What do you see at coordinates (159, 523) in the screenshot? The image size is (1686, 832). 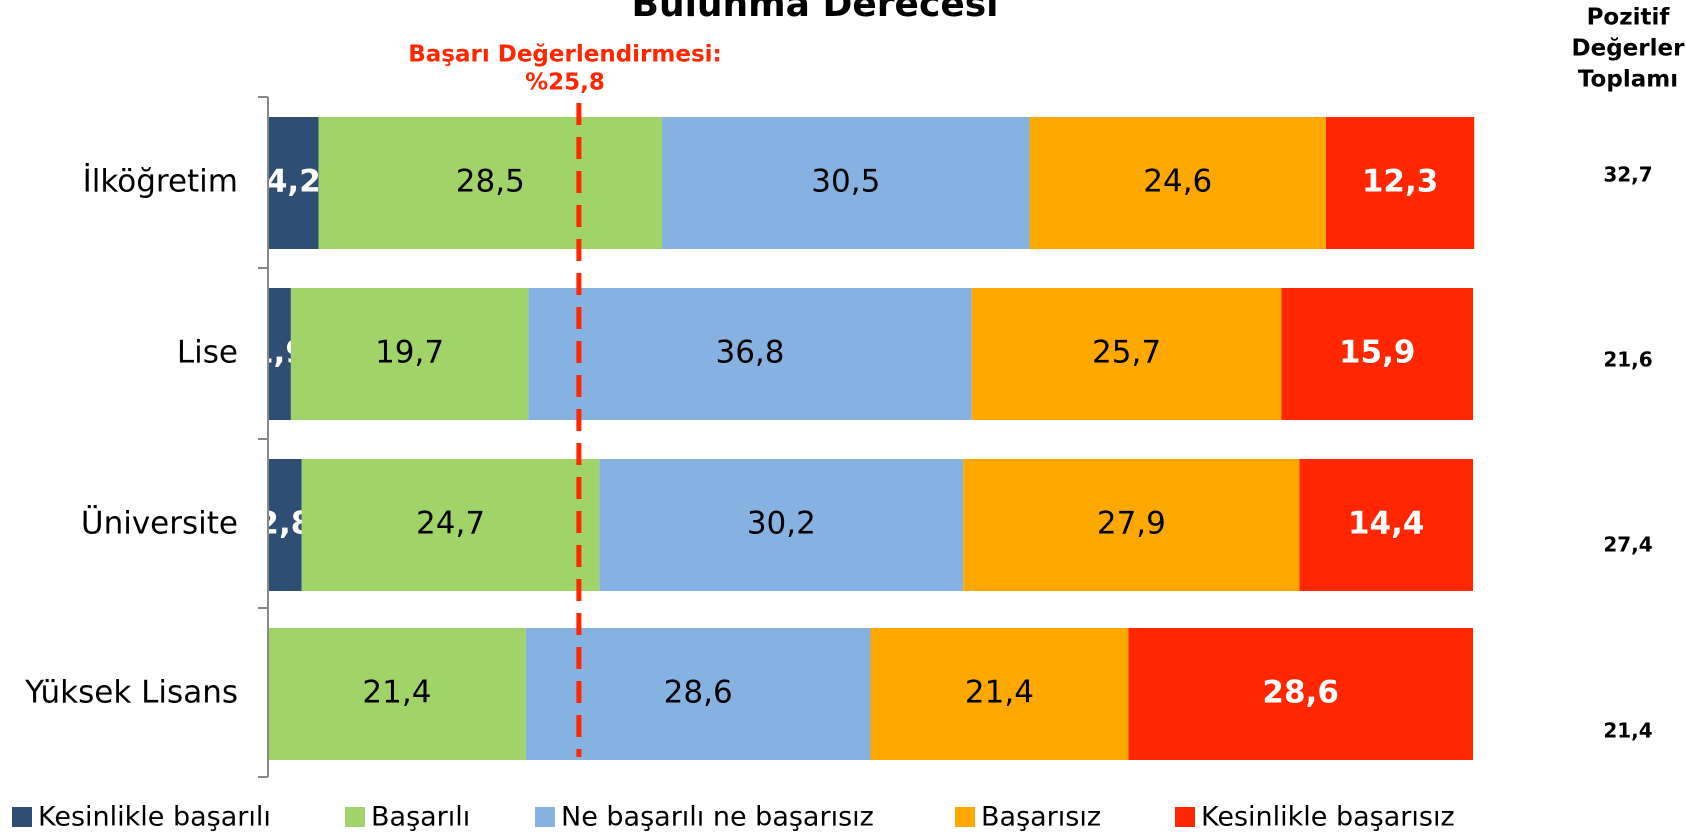 I see `category-label: Üniversite` at bounding box center [159, 523].